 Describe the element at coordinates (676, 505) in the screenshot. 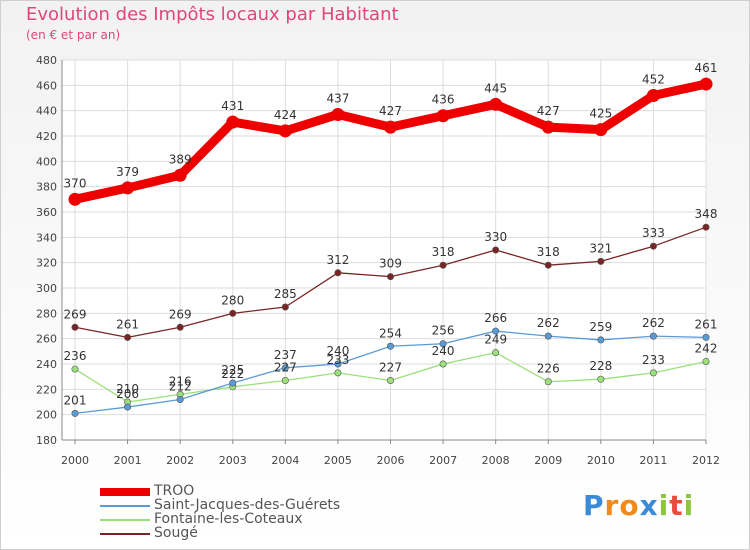

I see `logo-letter: t` at that location.